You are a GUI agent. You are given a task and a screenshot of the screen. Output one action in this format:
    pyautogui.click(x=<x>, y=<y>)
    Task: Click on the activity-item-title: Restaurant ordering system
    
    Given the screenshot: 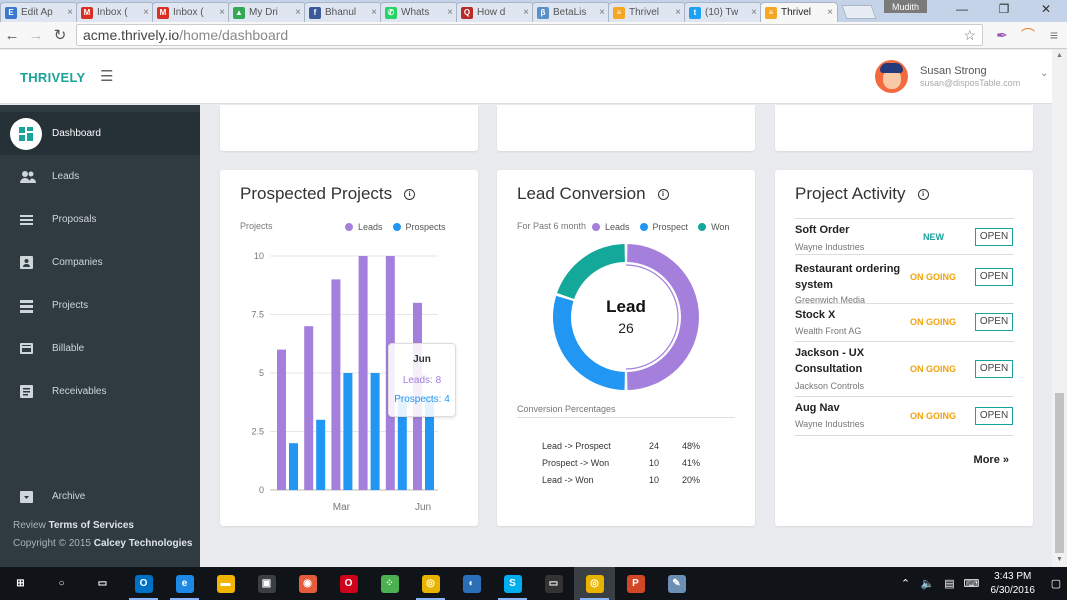 What is the action you would take?
    pyautogui.click(x=848, y=277)
    